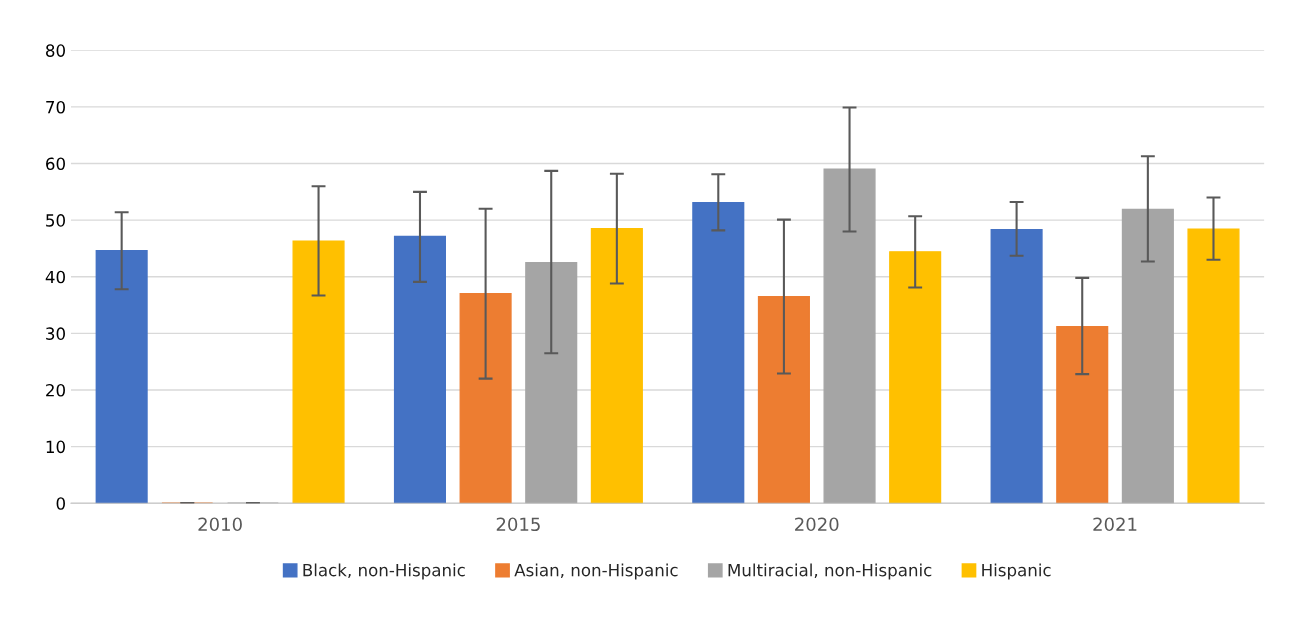  Describe the element at coordinates (55, 220) in the screenshot. I see `y-tick-label: 50` at that location.